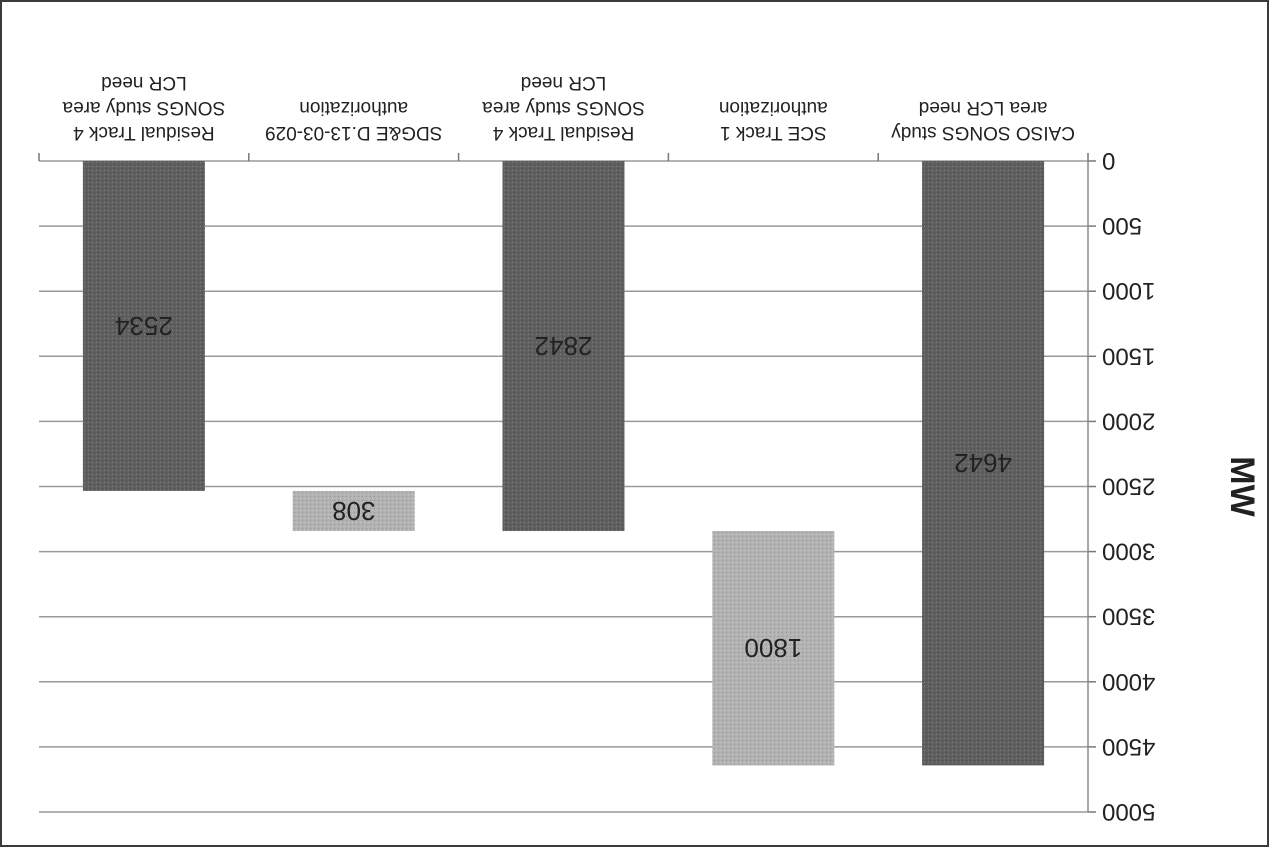  Describe the element at coordinates (563, 107) in the screenshot. I see `category-label-2-line-1: SONGS study area` at that location.